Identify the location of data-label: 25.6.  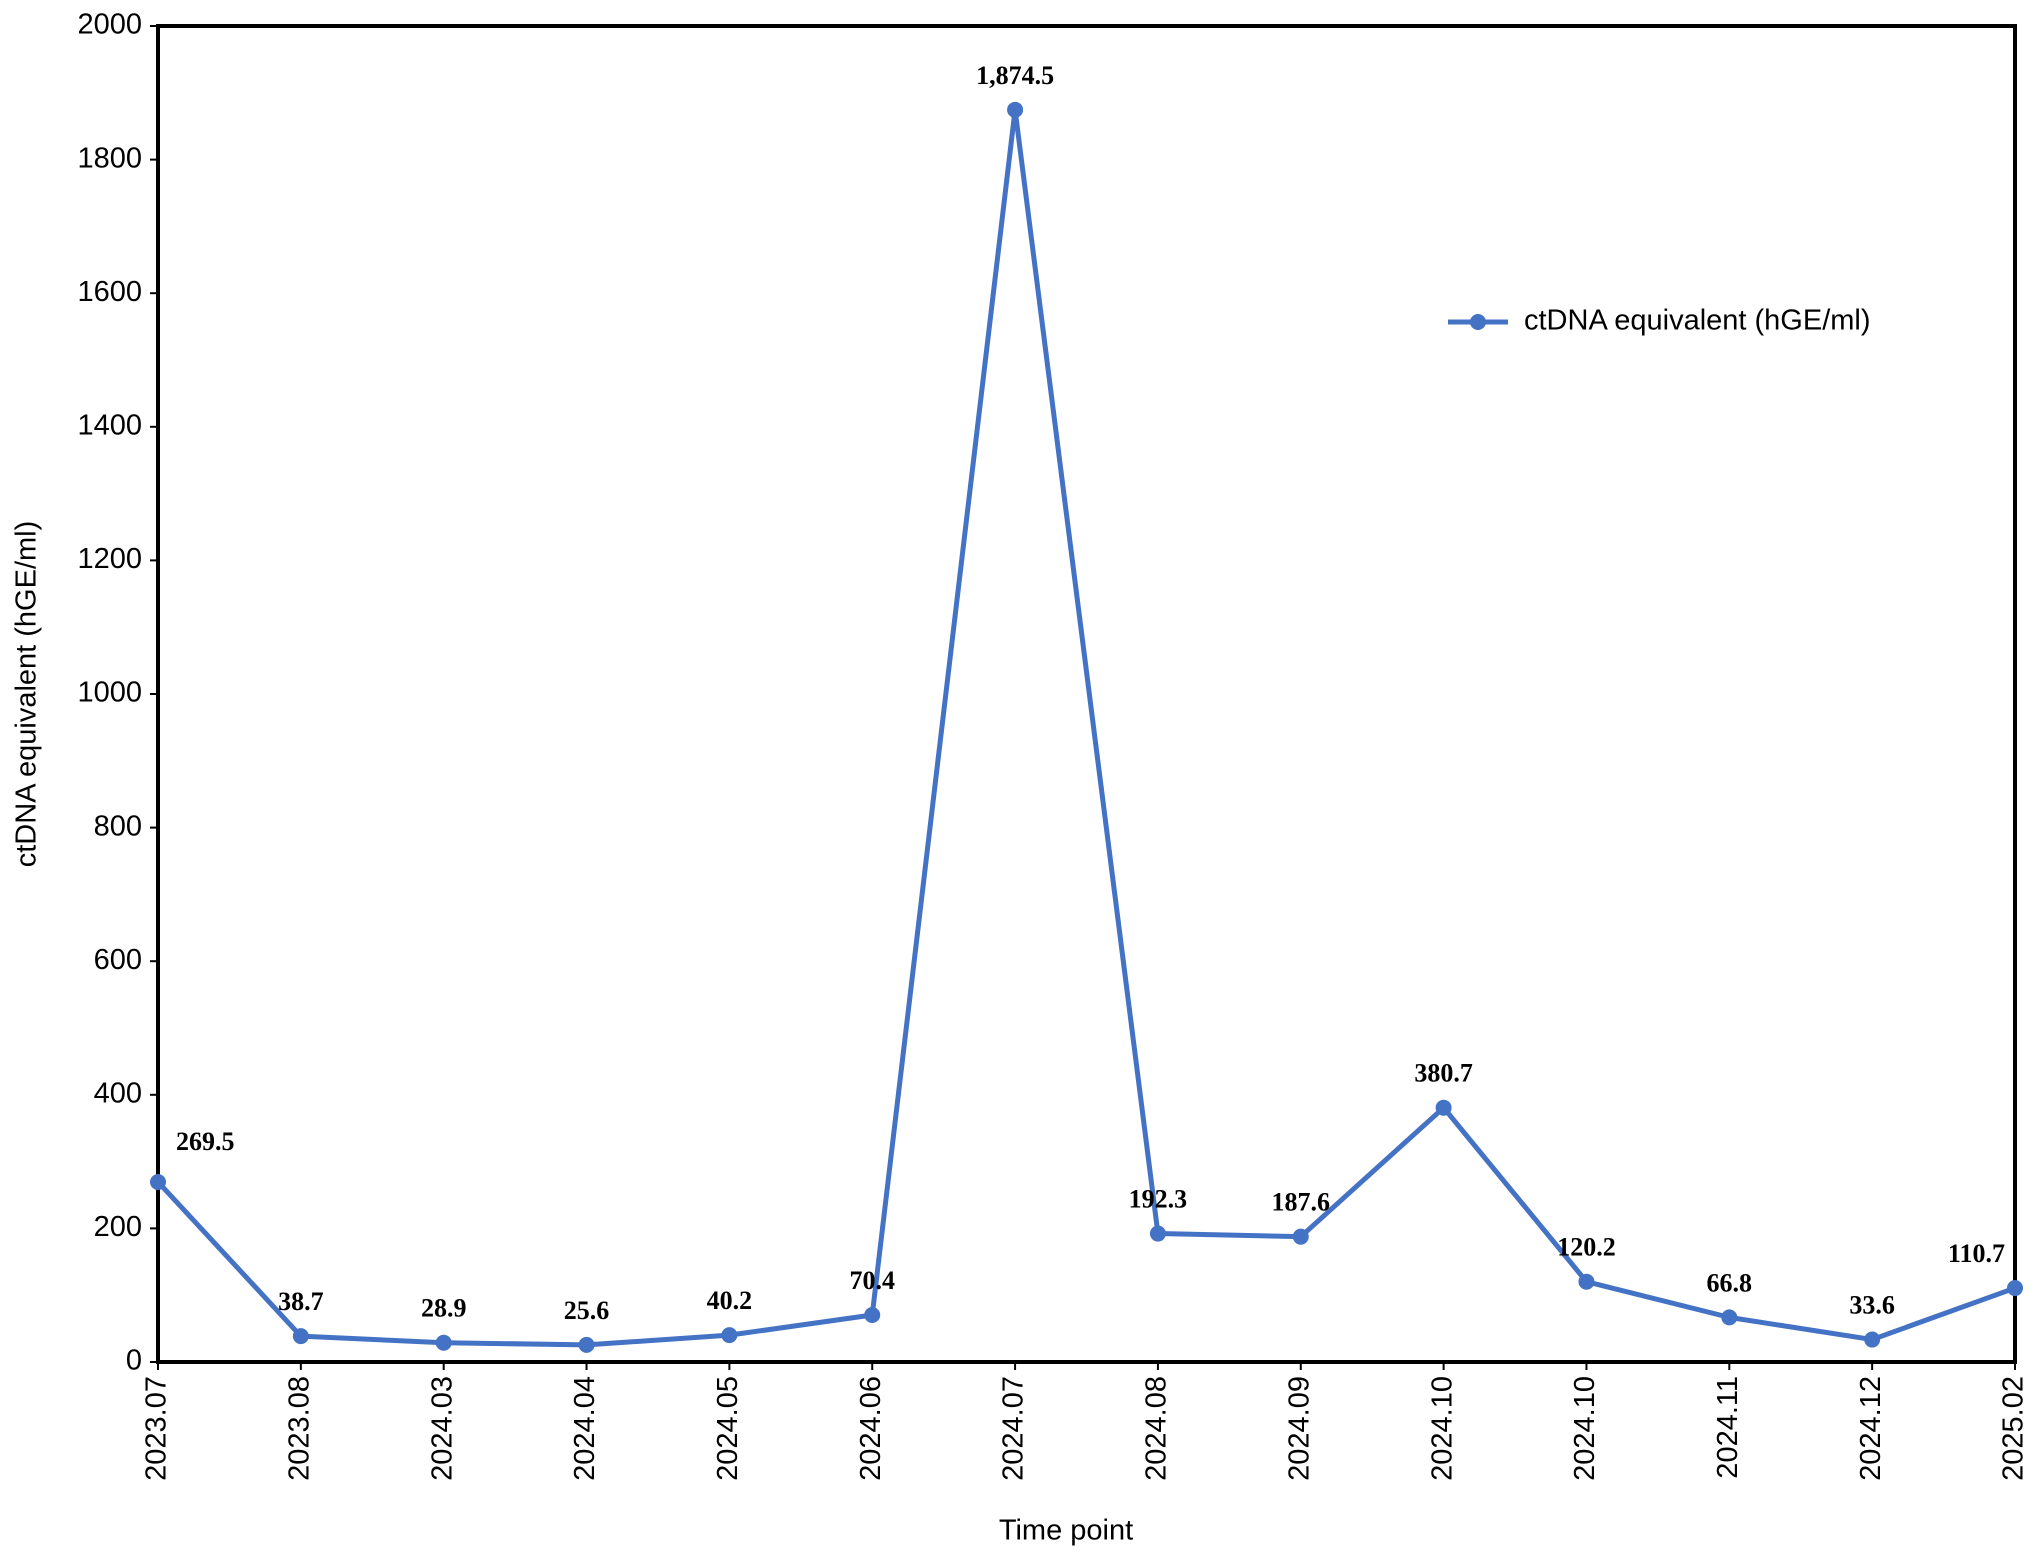
(587, 1310).